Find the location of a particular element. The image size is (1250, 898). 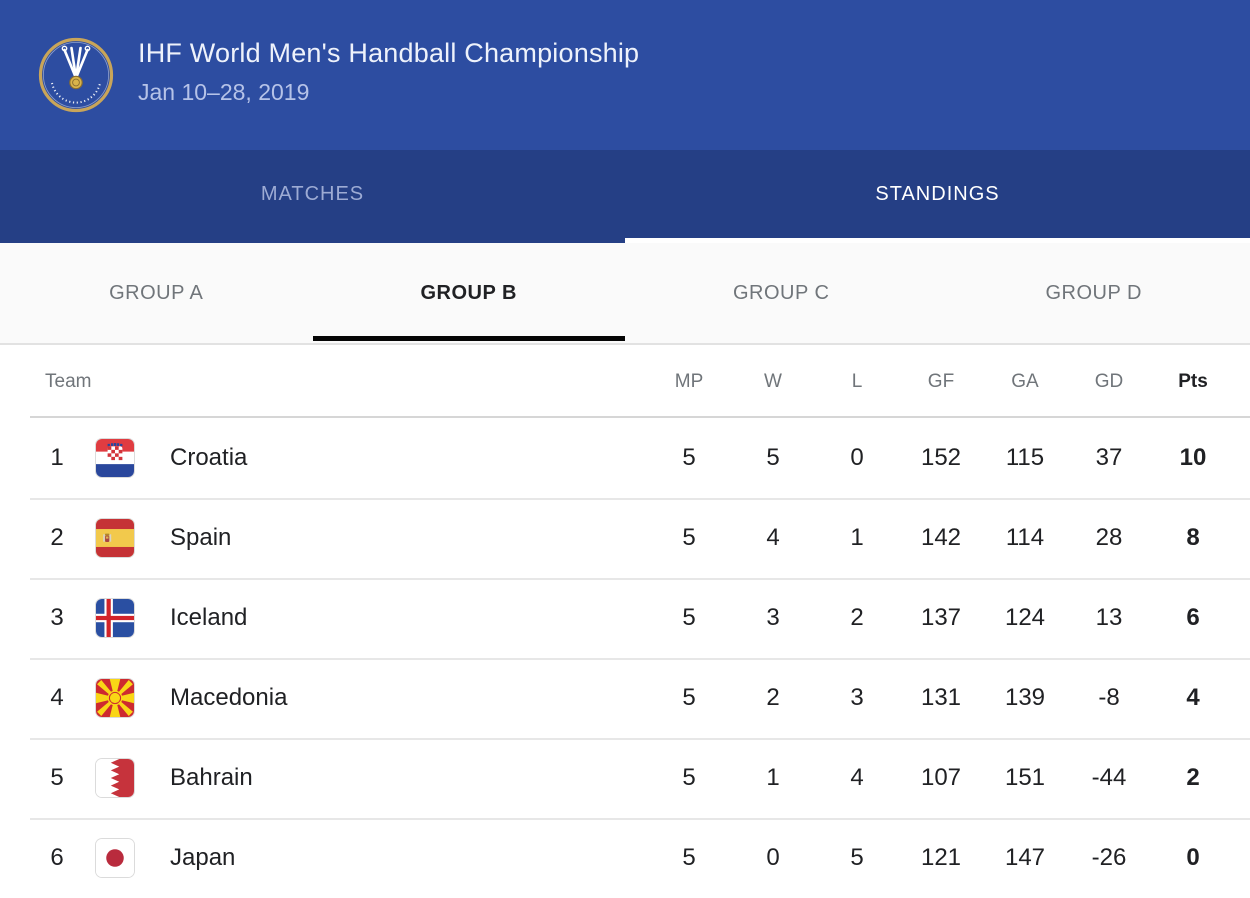

col-l: L is located at coordinates (857, 382).